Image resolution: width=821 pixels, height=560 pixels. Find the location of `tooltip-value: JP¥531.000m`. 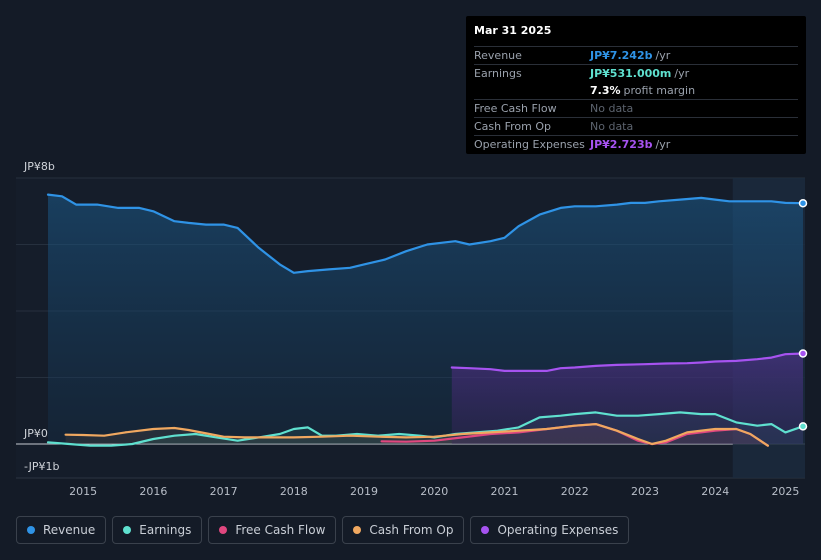

tooltip-value: JP¥531.000m is located at coordinates (631, 73).